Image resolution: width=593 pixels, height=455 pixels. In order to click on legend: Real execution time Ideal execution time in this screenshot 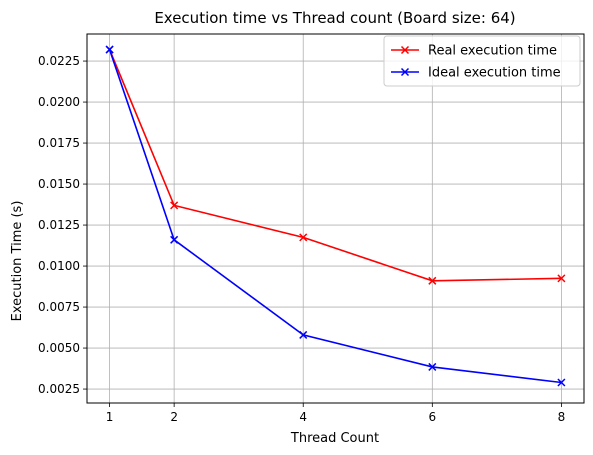, I will do `click(482, 61)`.